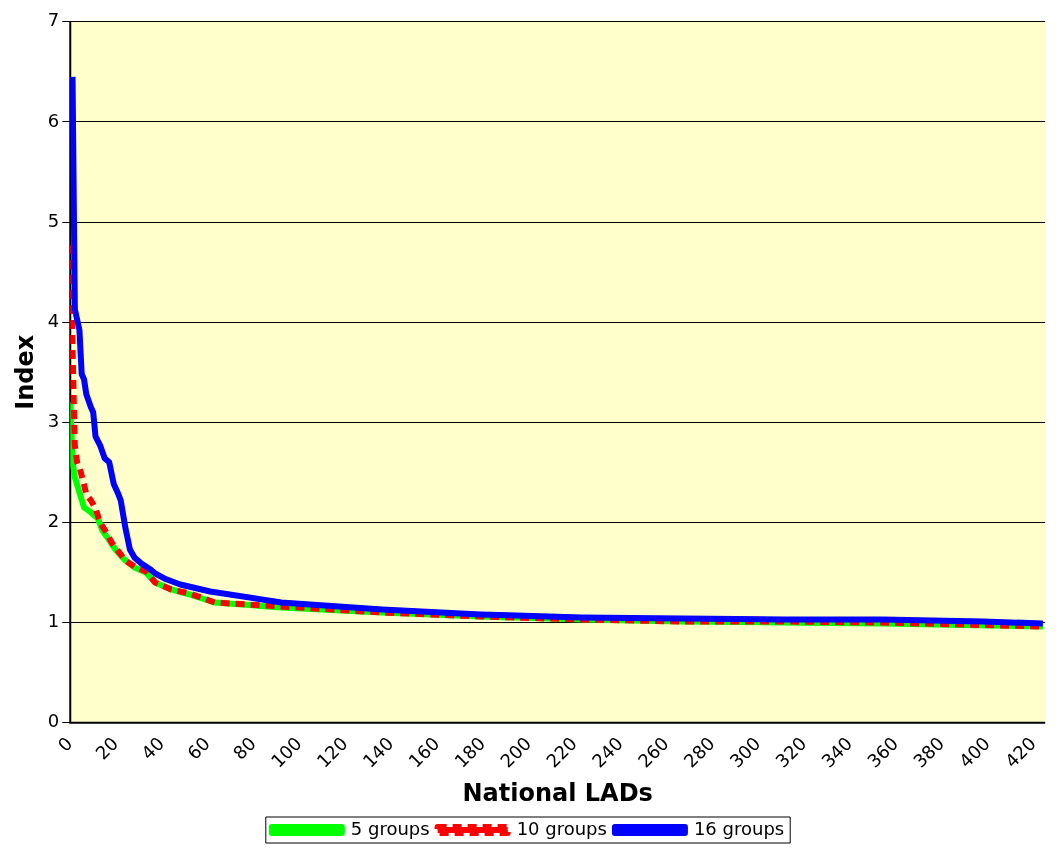 The height and width of the screenshot is (861, 1060). I want to click on x-tick-label: 40, so click(153, 748).